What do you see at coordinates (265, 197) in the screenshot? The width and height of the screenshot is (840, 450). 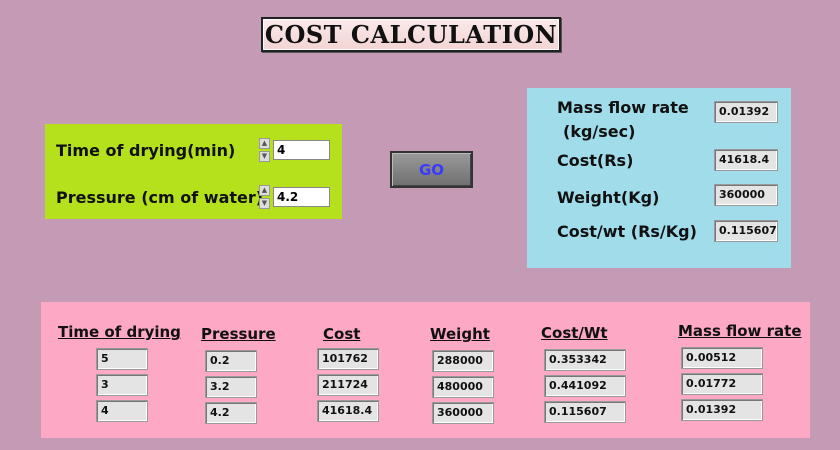 I see `pressure-spinner: ▲ ▼` at bounding box center [265, 197].